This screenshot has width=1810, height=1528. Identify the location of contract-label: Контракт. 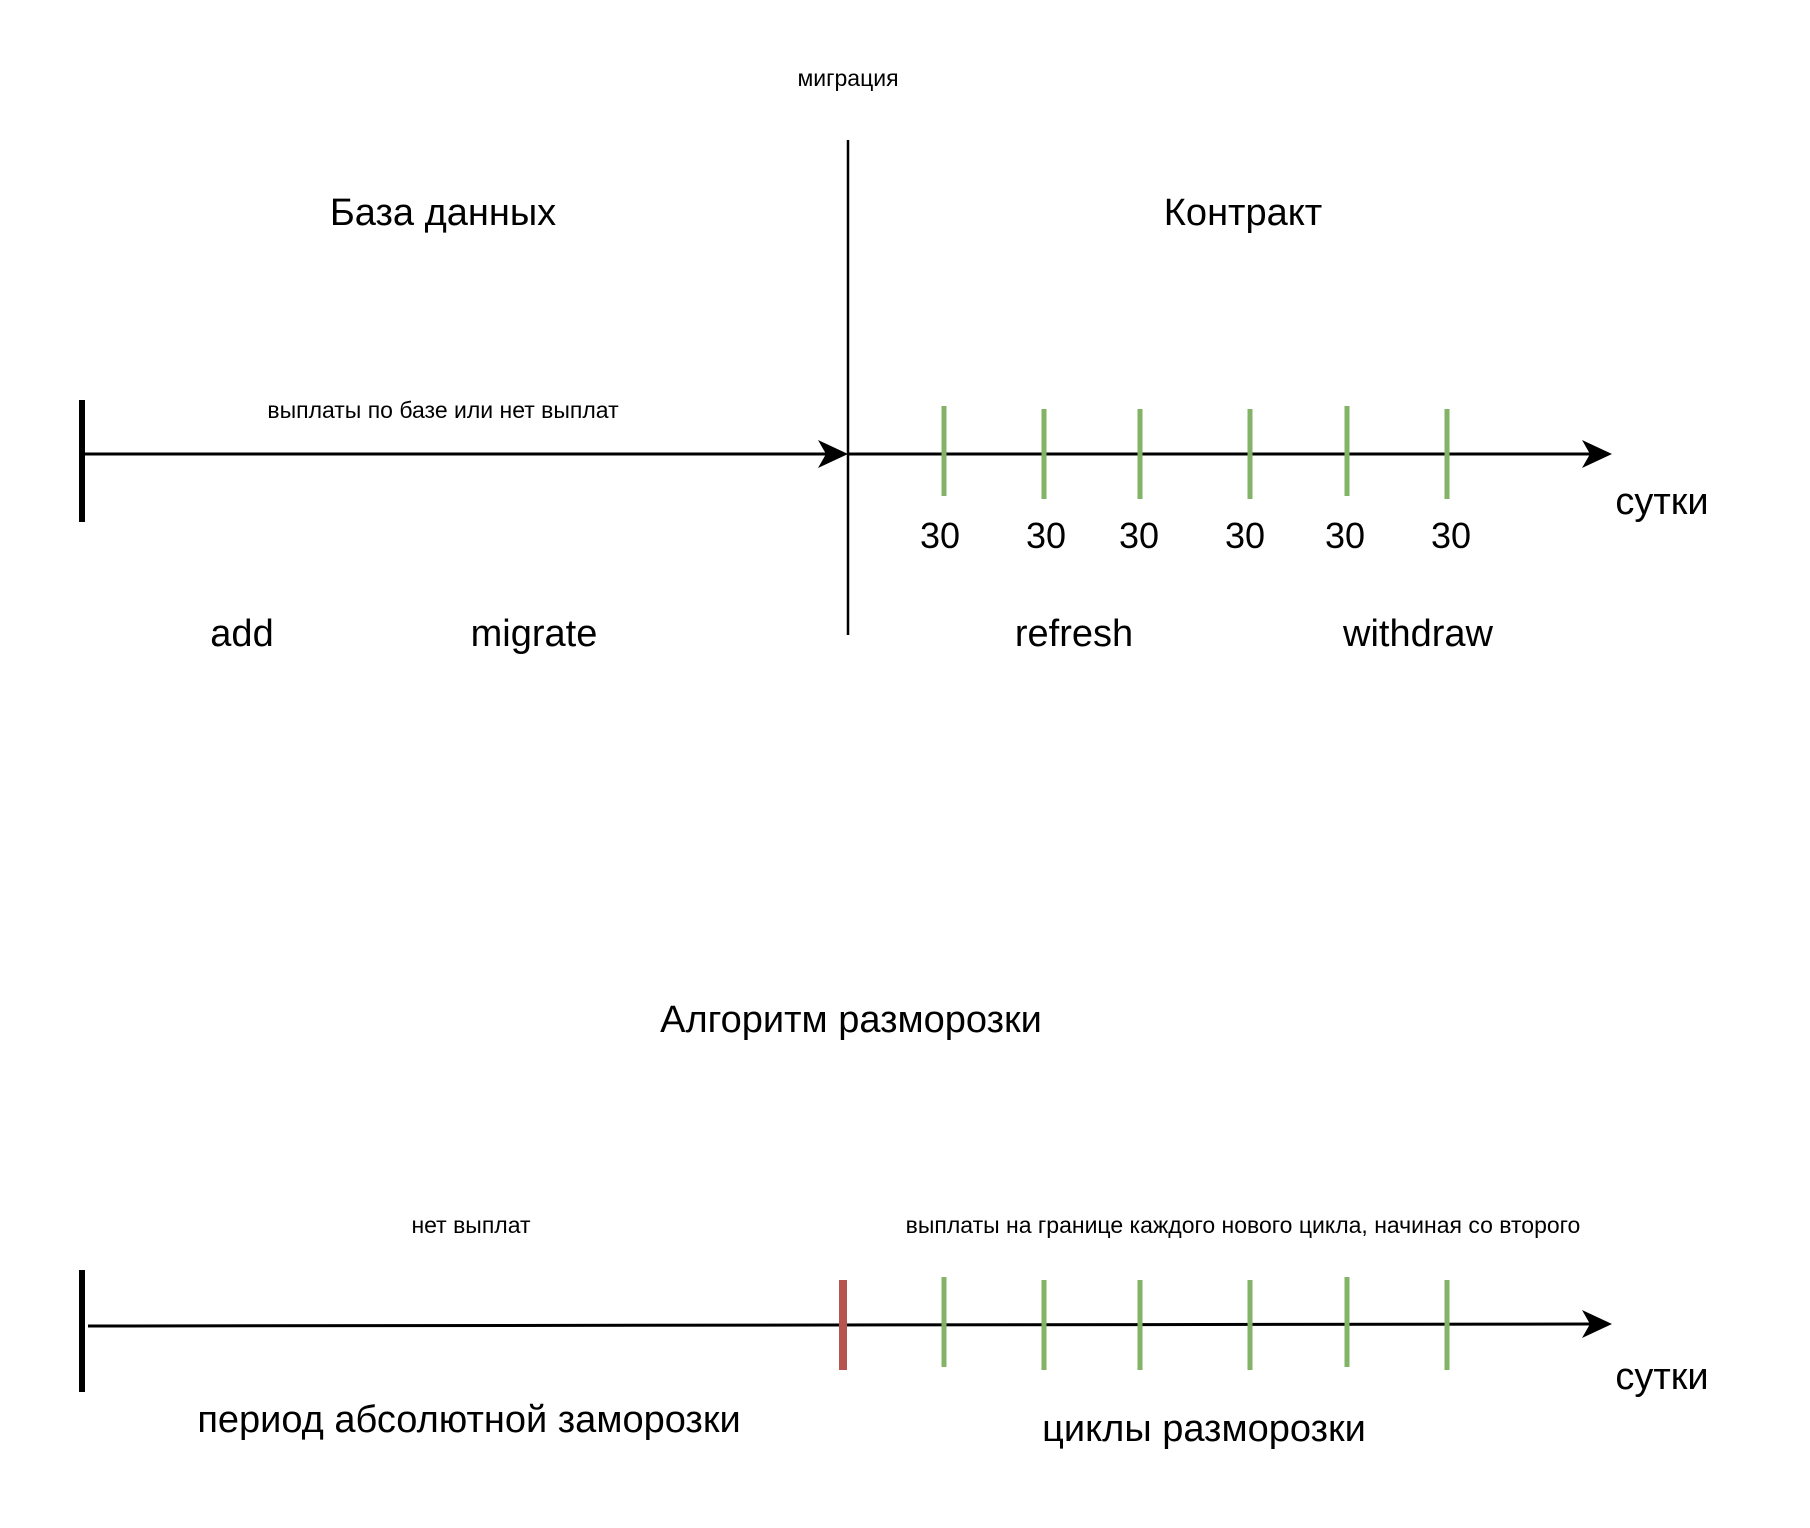
(1243, 213).